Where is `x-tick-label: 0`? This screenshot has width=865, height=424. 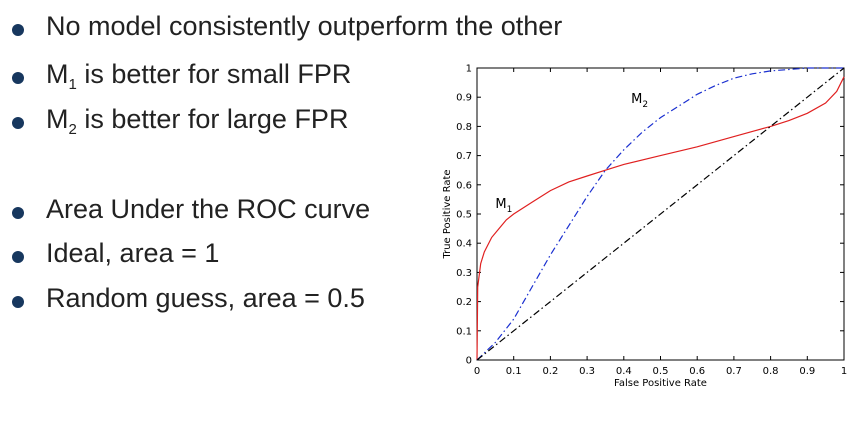
x-tick-label: 0 is located at coordinates (477, 371).